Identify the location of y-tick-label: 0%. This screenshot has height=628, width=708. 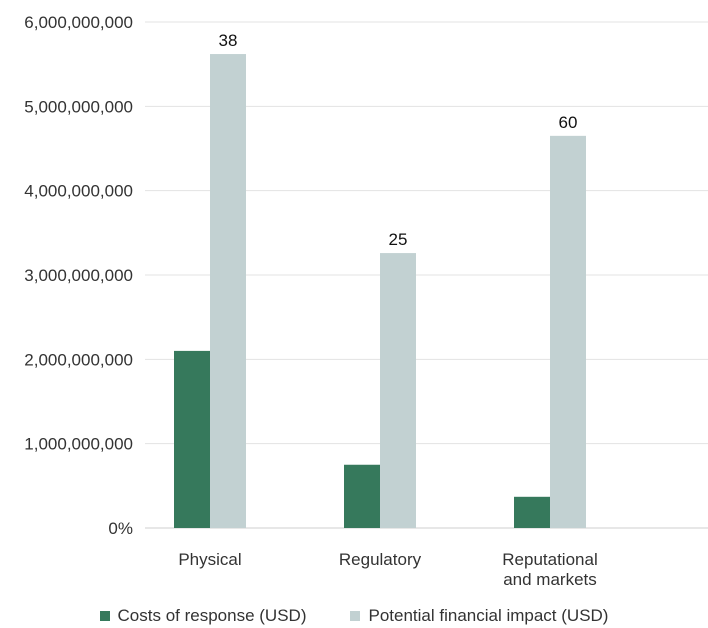
(120, 528).